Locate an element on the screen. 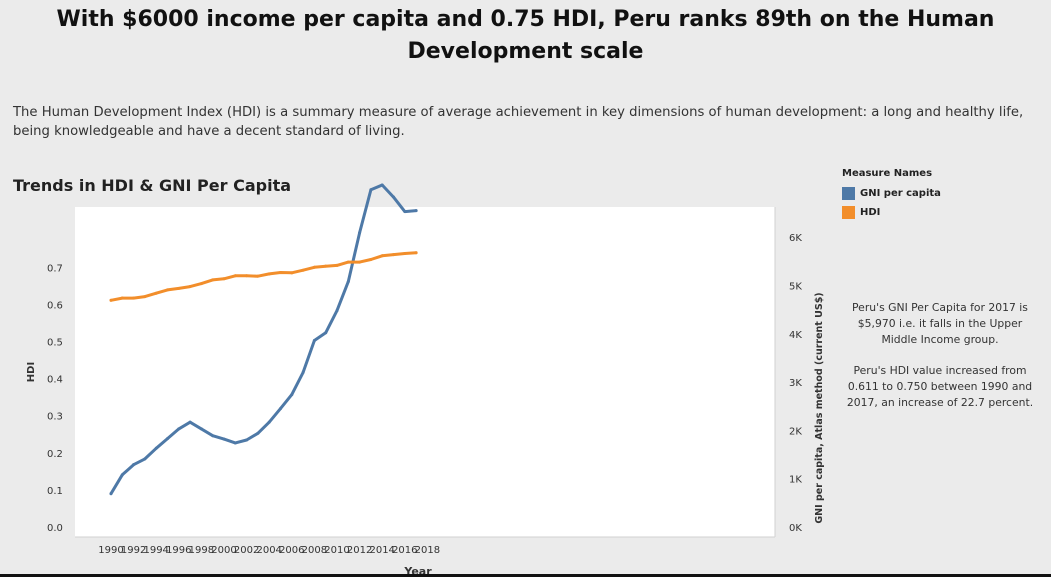 The image size is (1051, 577). legend-swatch-hdi is located at coordinates (848, 212).